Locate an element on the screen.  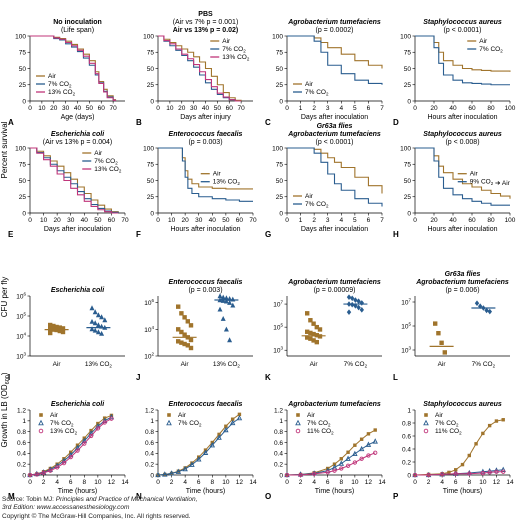
panel-title: Escherichia coli is located at coordinates (78, 290).